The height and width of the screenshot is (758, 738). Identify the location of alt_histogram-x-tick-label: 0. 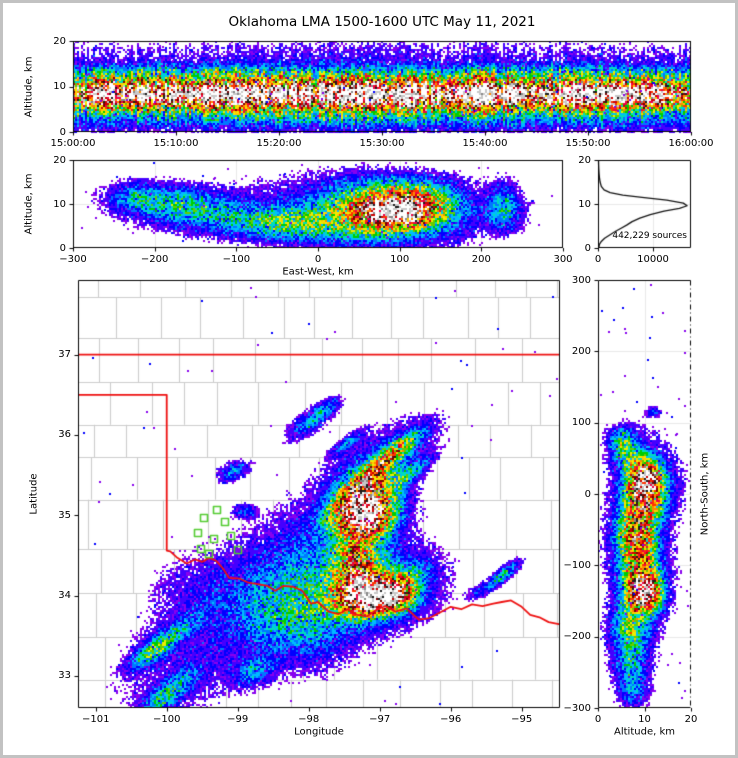
(598, 259).